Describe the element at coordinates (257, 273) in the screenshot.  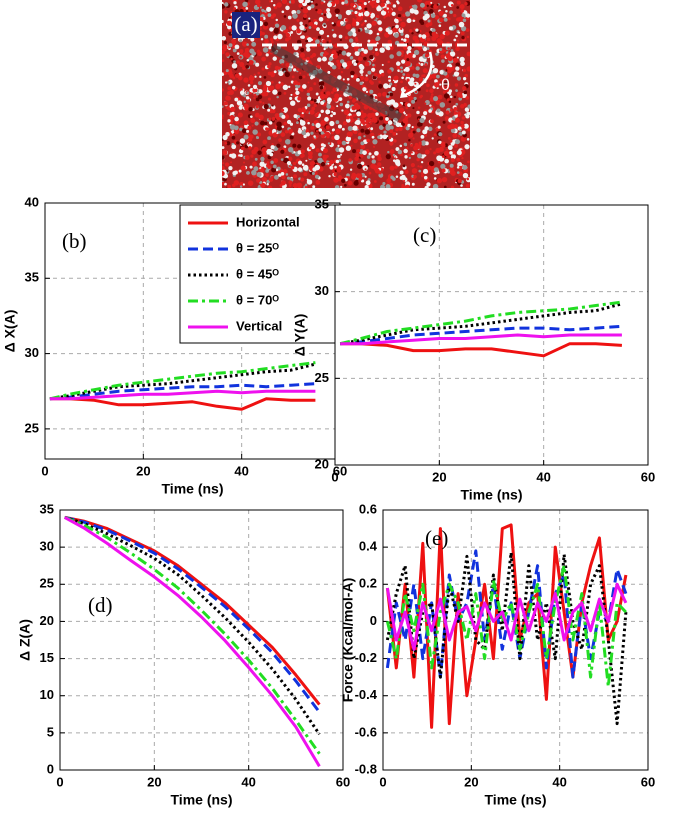
I see `legend-label: θ = 45ᴼ` at that location.